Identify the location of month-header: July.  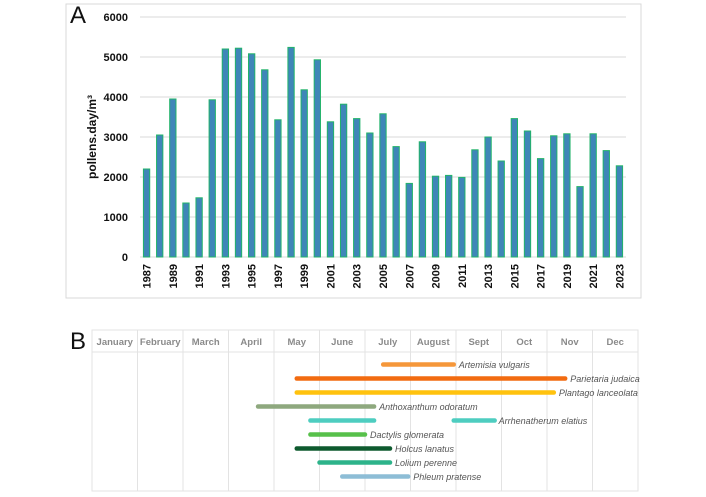
(388, 342).